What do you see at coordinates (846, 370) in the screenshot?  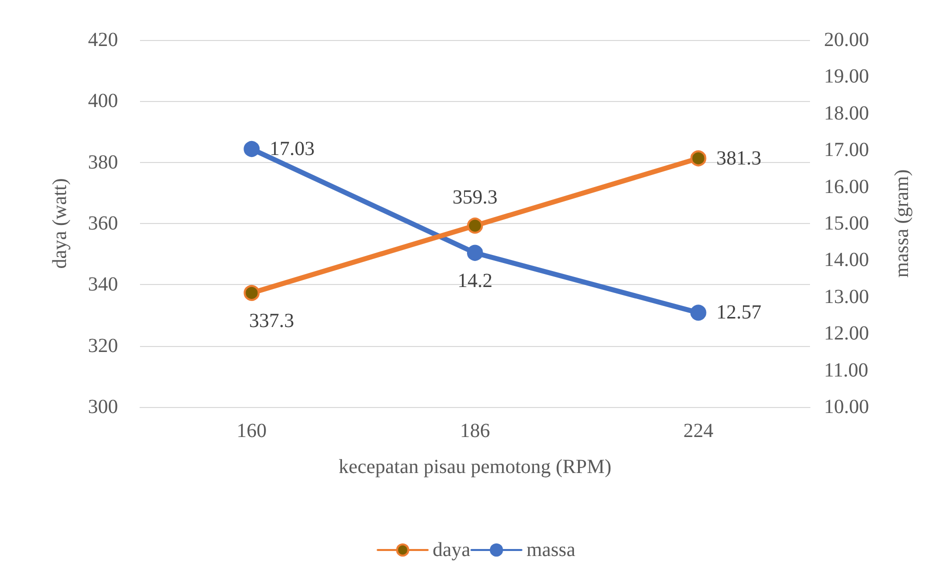 I see `y2-tick-label: 11.00` at bounding box center [846, 370].